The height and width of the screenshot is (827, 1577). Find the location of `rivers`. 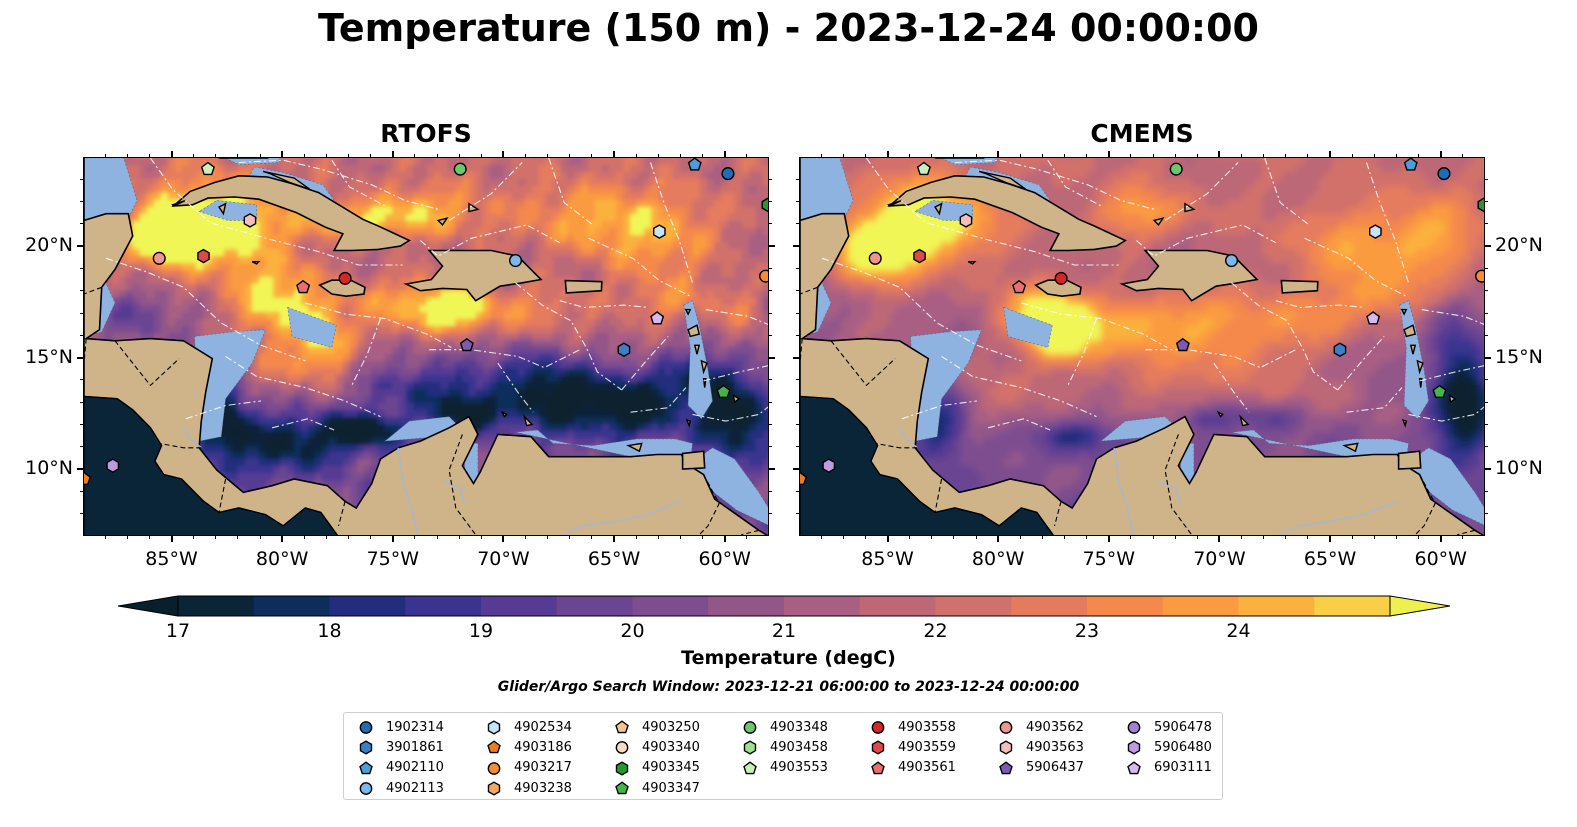

rivers is located at coordinates (432, 481).